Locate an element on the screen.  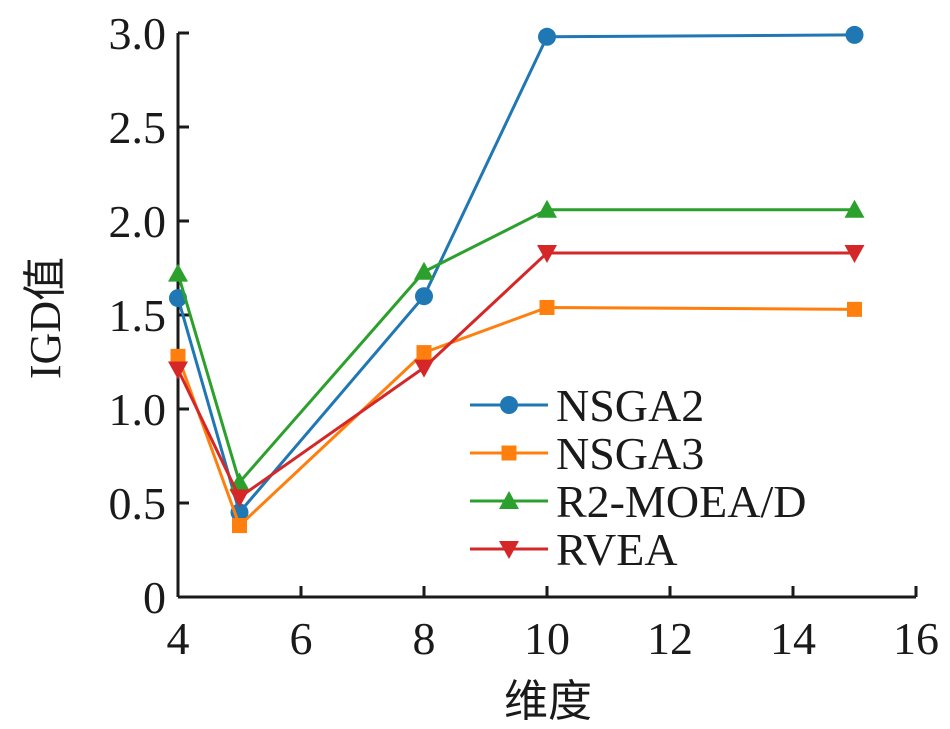
legend-label-r2-moea-d: R2-MOEA/D is located at coordinates (681, 501).